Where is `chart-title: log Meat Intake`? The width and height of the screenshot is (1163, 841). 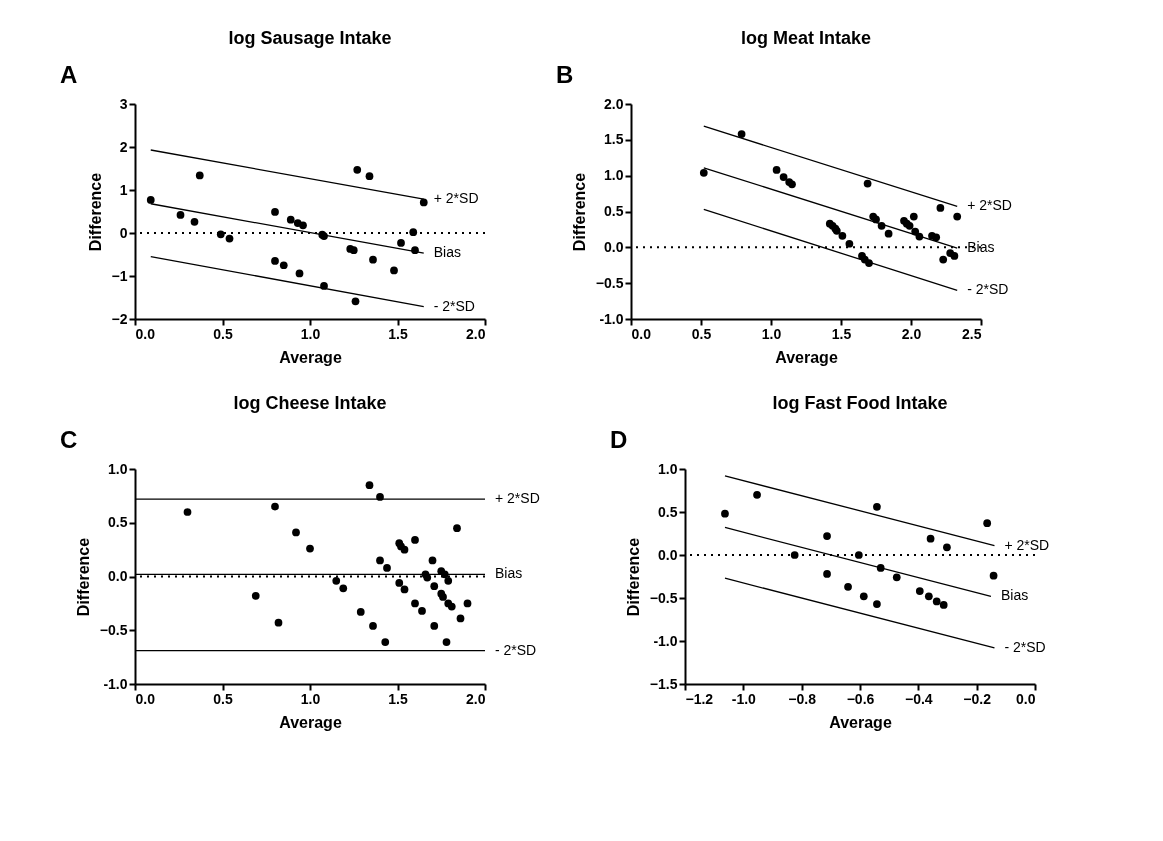
chart-title: log Meat Intake is located at coordinates (806, 38).